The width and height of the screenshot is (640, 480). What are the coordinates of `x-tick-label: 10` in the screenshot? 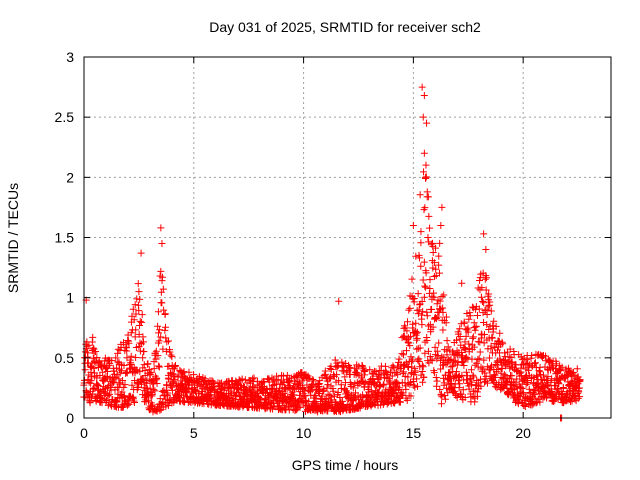 It's located at (304, 433).